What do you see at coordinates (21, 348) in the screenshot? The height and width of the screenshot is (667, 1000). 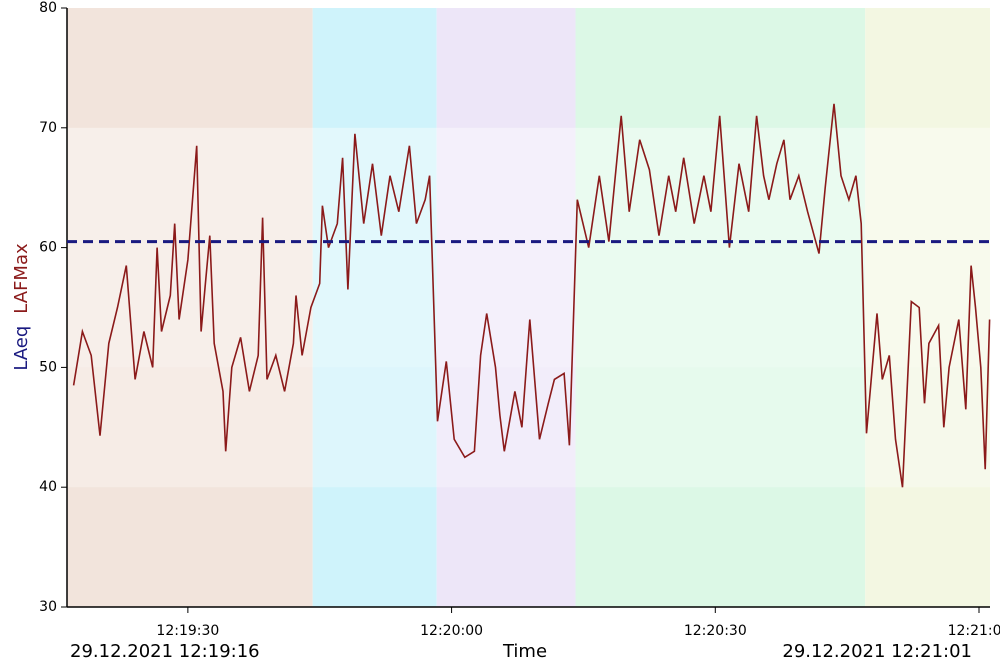 I see `legend-entry: LAeq` at bounding box center [21, 348].